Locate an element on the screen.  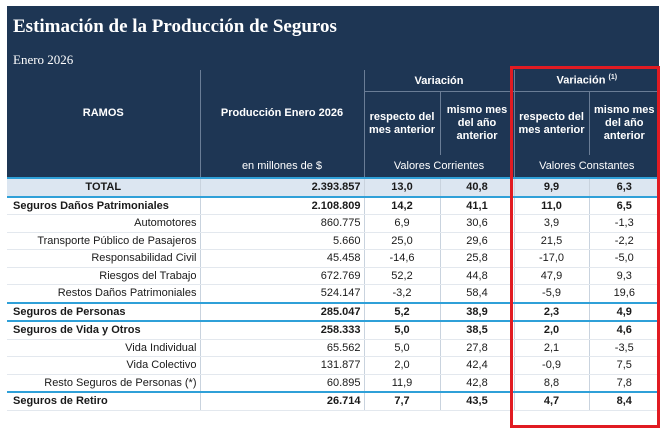
variacion-constante-mes-cell: 47,9 is located at coordinates (552, 276).